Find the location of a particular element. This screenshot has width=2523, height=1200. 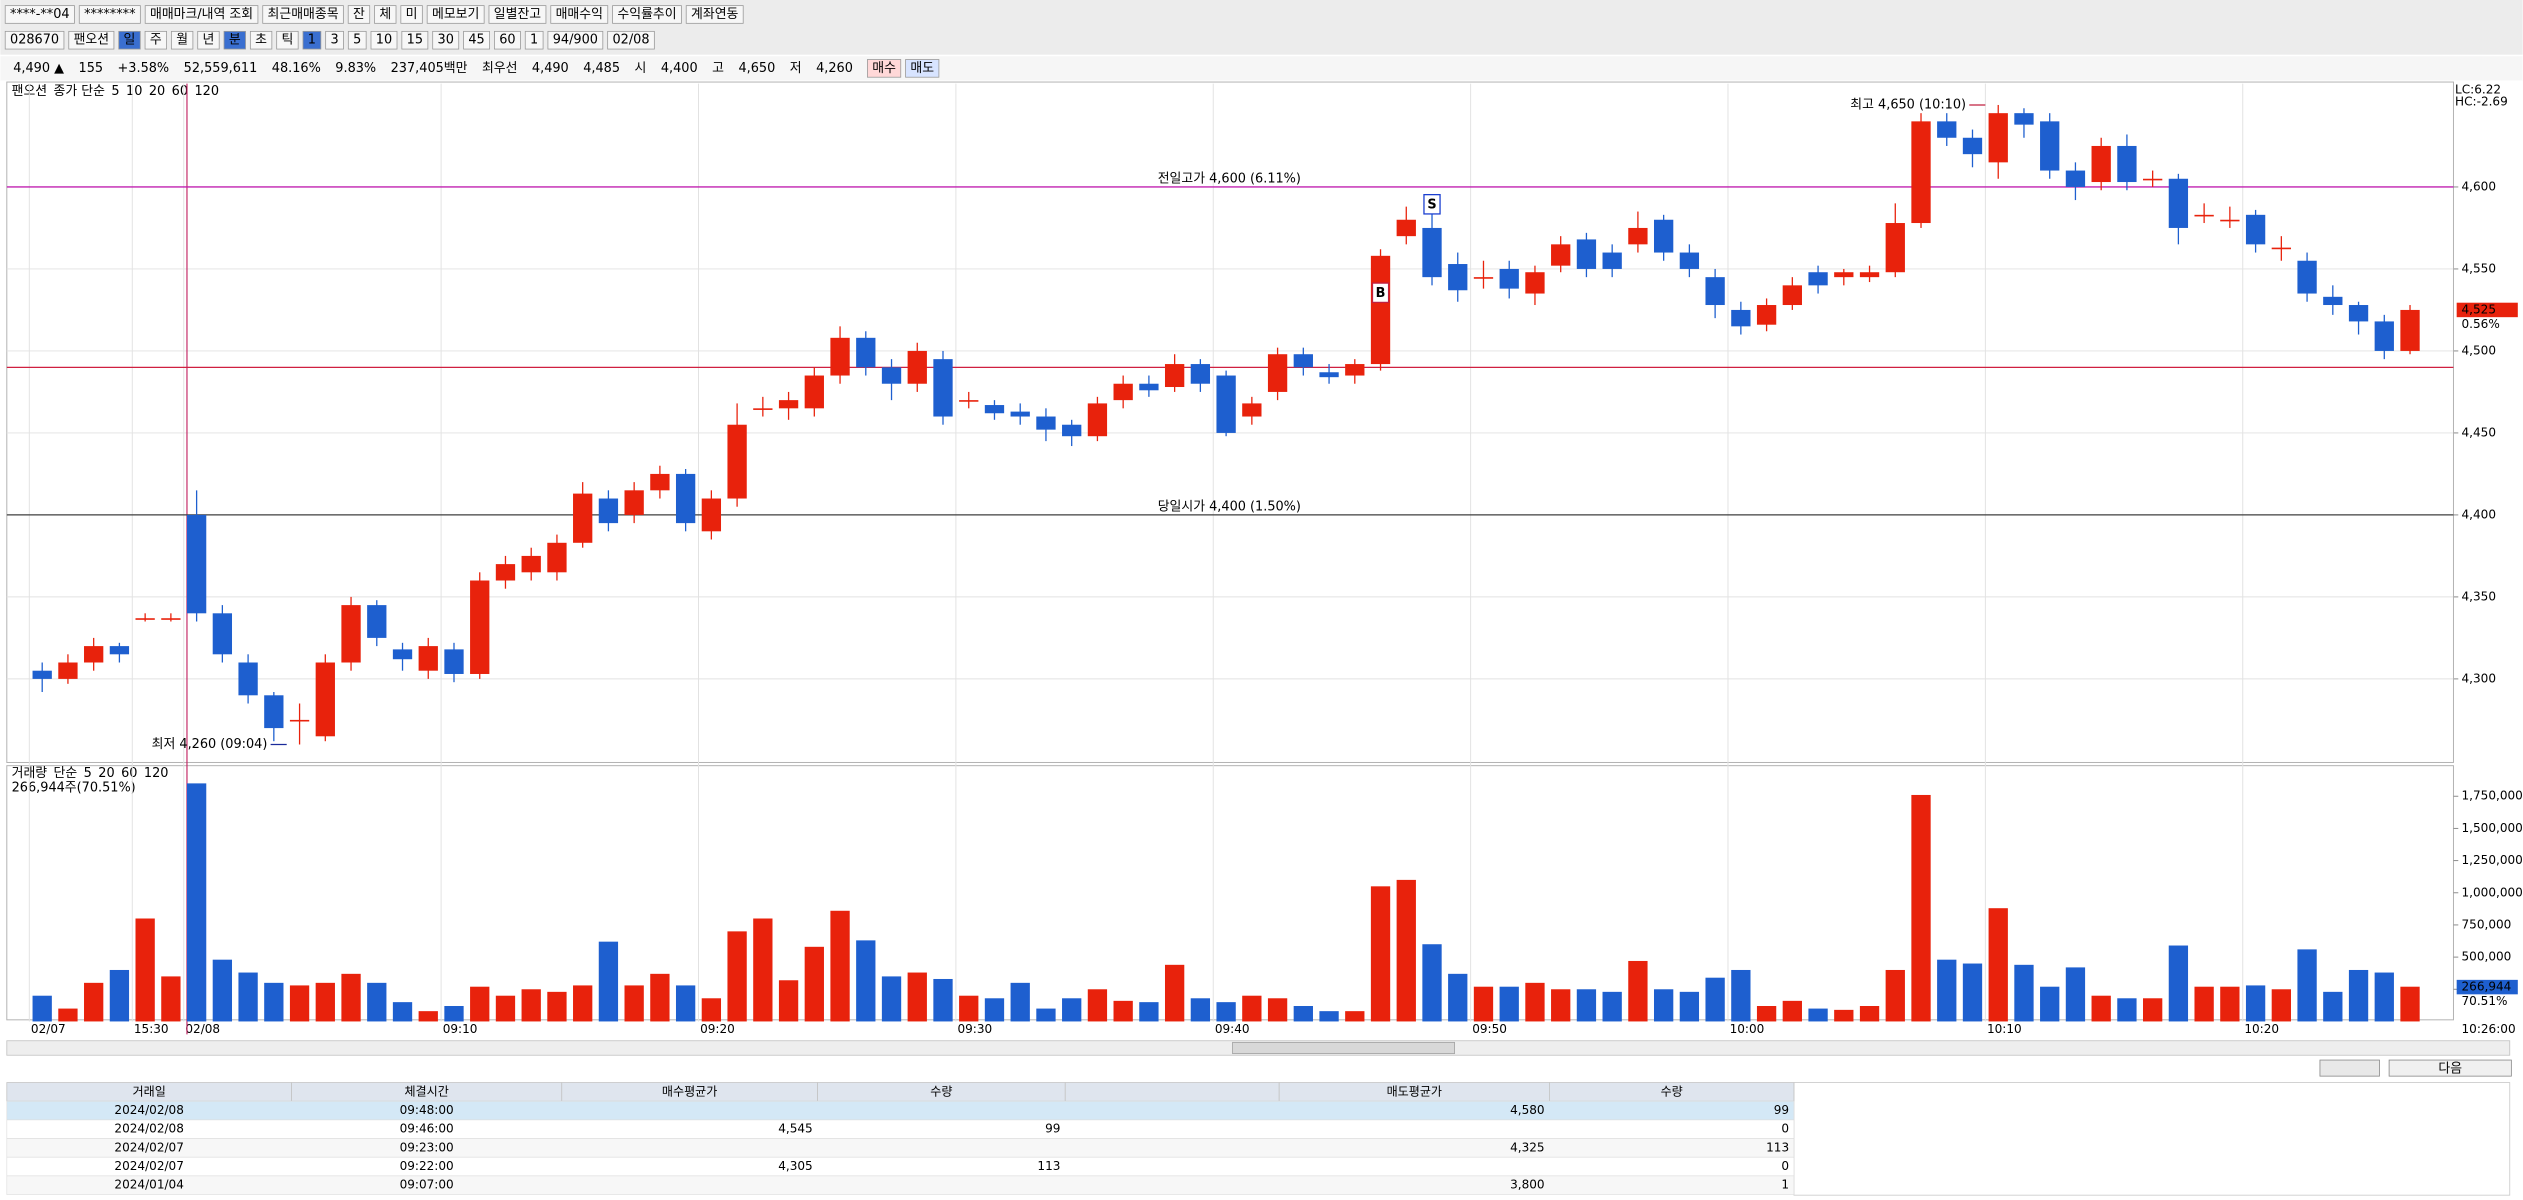

toolbar-button-label: 일 is located at coordinates (130, 40).